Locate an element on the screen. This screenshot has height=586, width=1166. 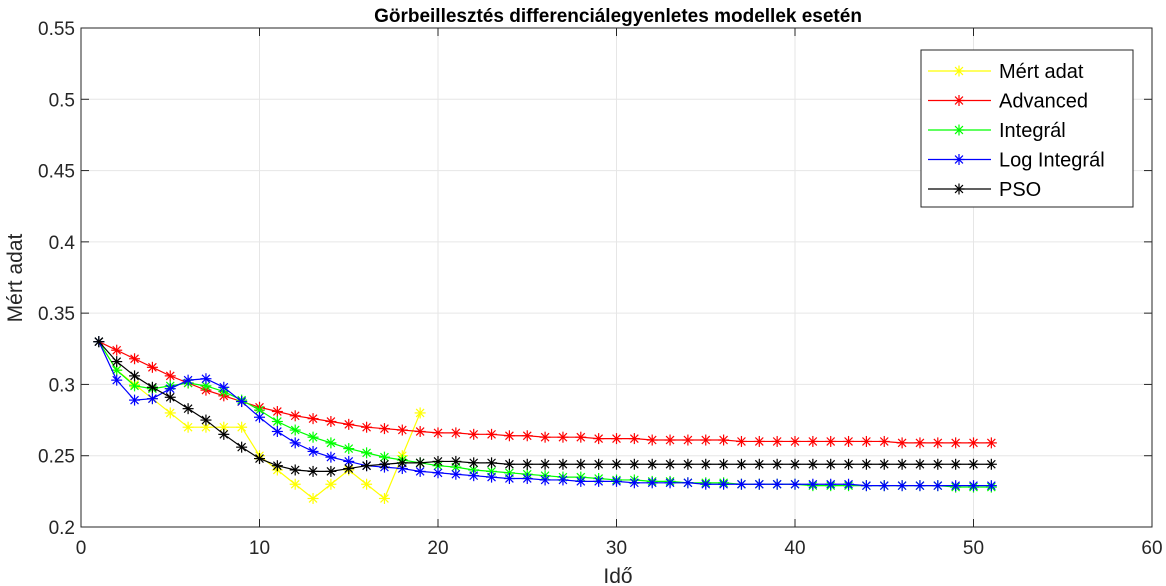
x-tick-label: 50 is located at coordinates (973, 548).